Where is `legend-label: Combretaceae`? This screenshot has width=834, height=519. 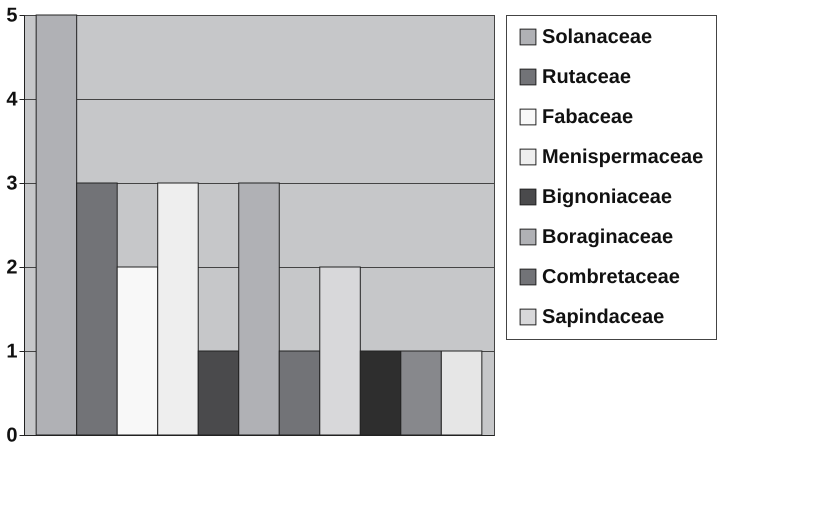 legend-label: Combretaceae is located at coordinates (611, 277).